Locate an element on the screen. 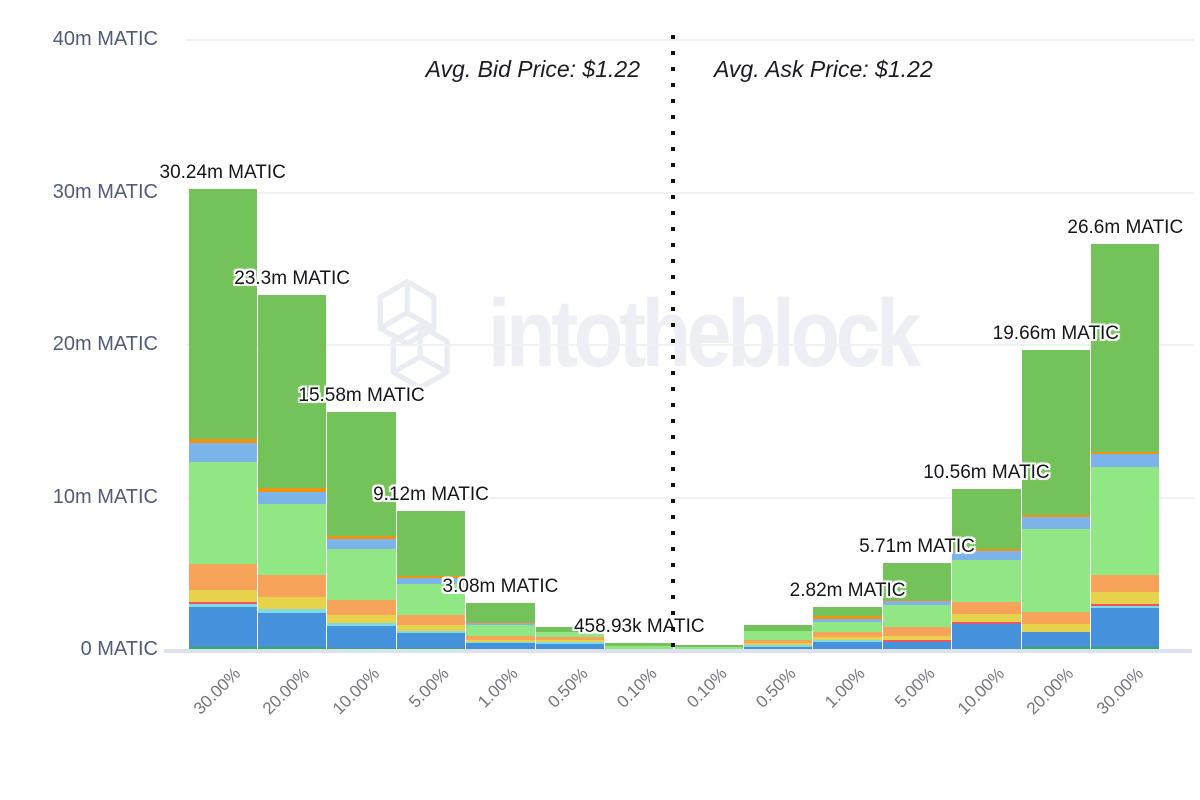 This screenshot has width=1200, height=800. x-tick-label-ask-20.00%: 20.00% is located at coordinates (1050, 691).